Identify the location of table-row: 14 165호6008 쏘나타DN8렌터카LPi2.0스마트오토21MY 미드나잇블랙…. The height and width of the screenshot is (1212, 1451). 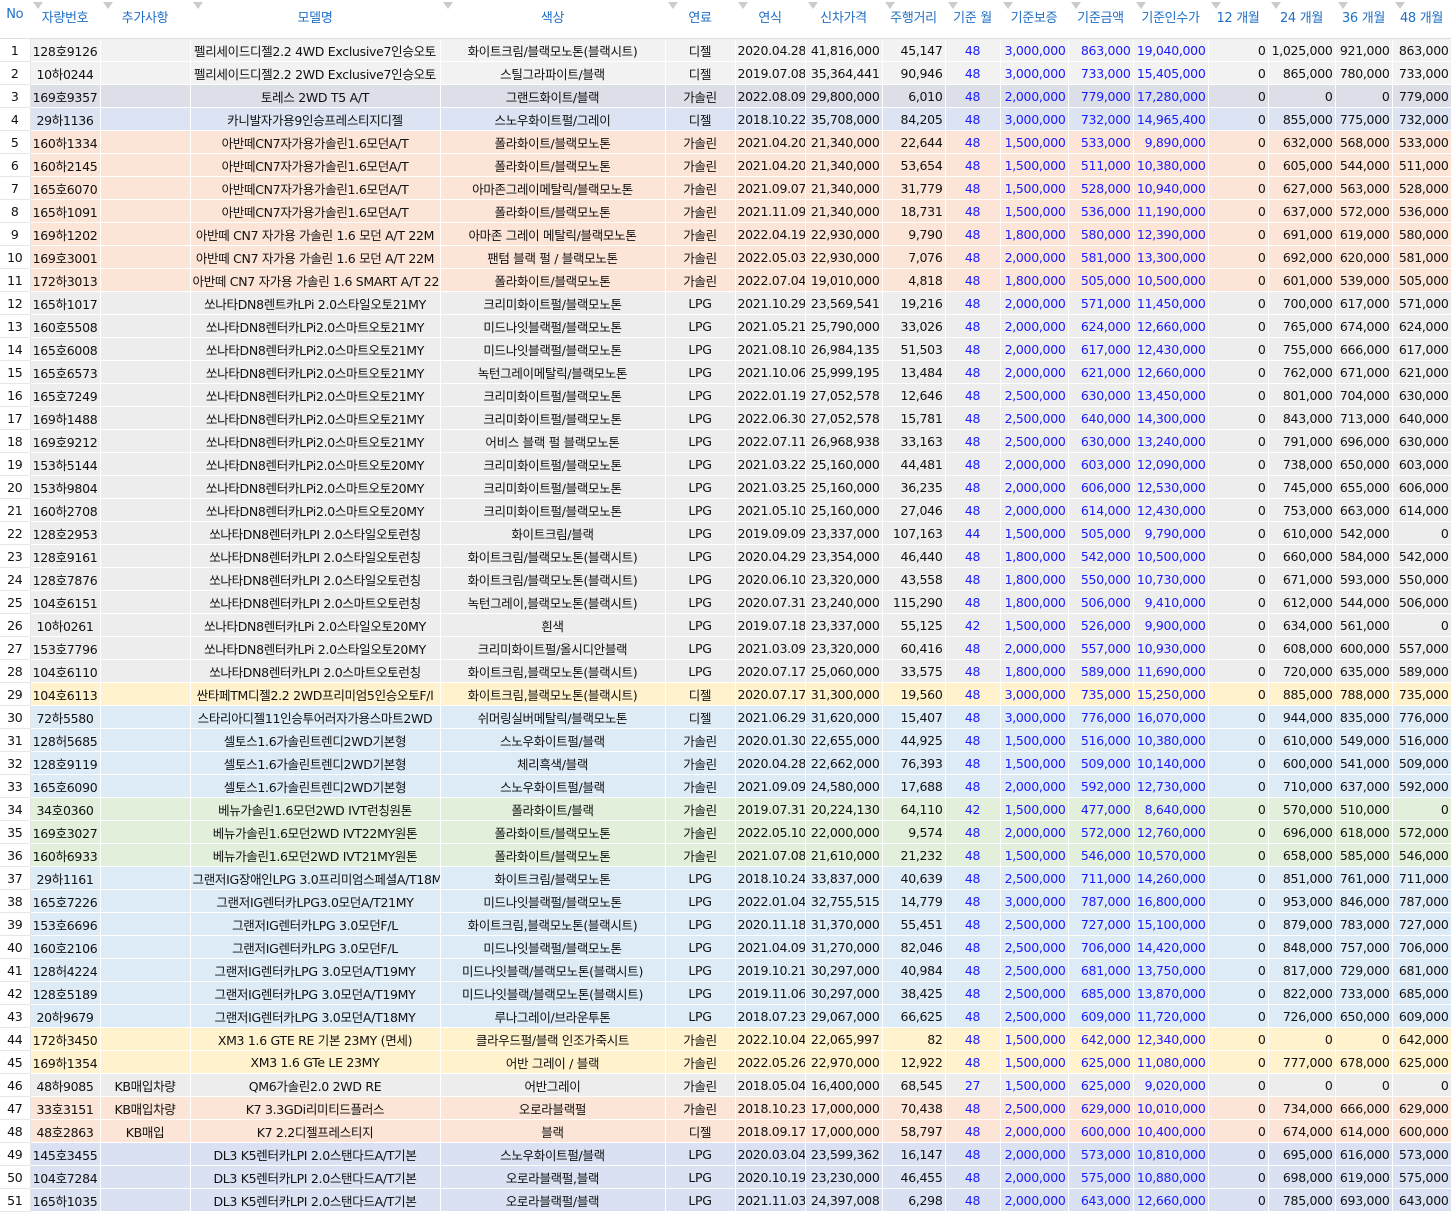
(725, 349).